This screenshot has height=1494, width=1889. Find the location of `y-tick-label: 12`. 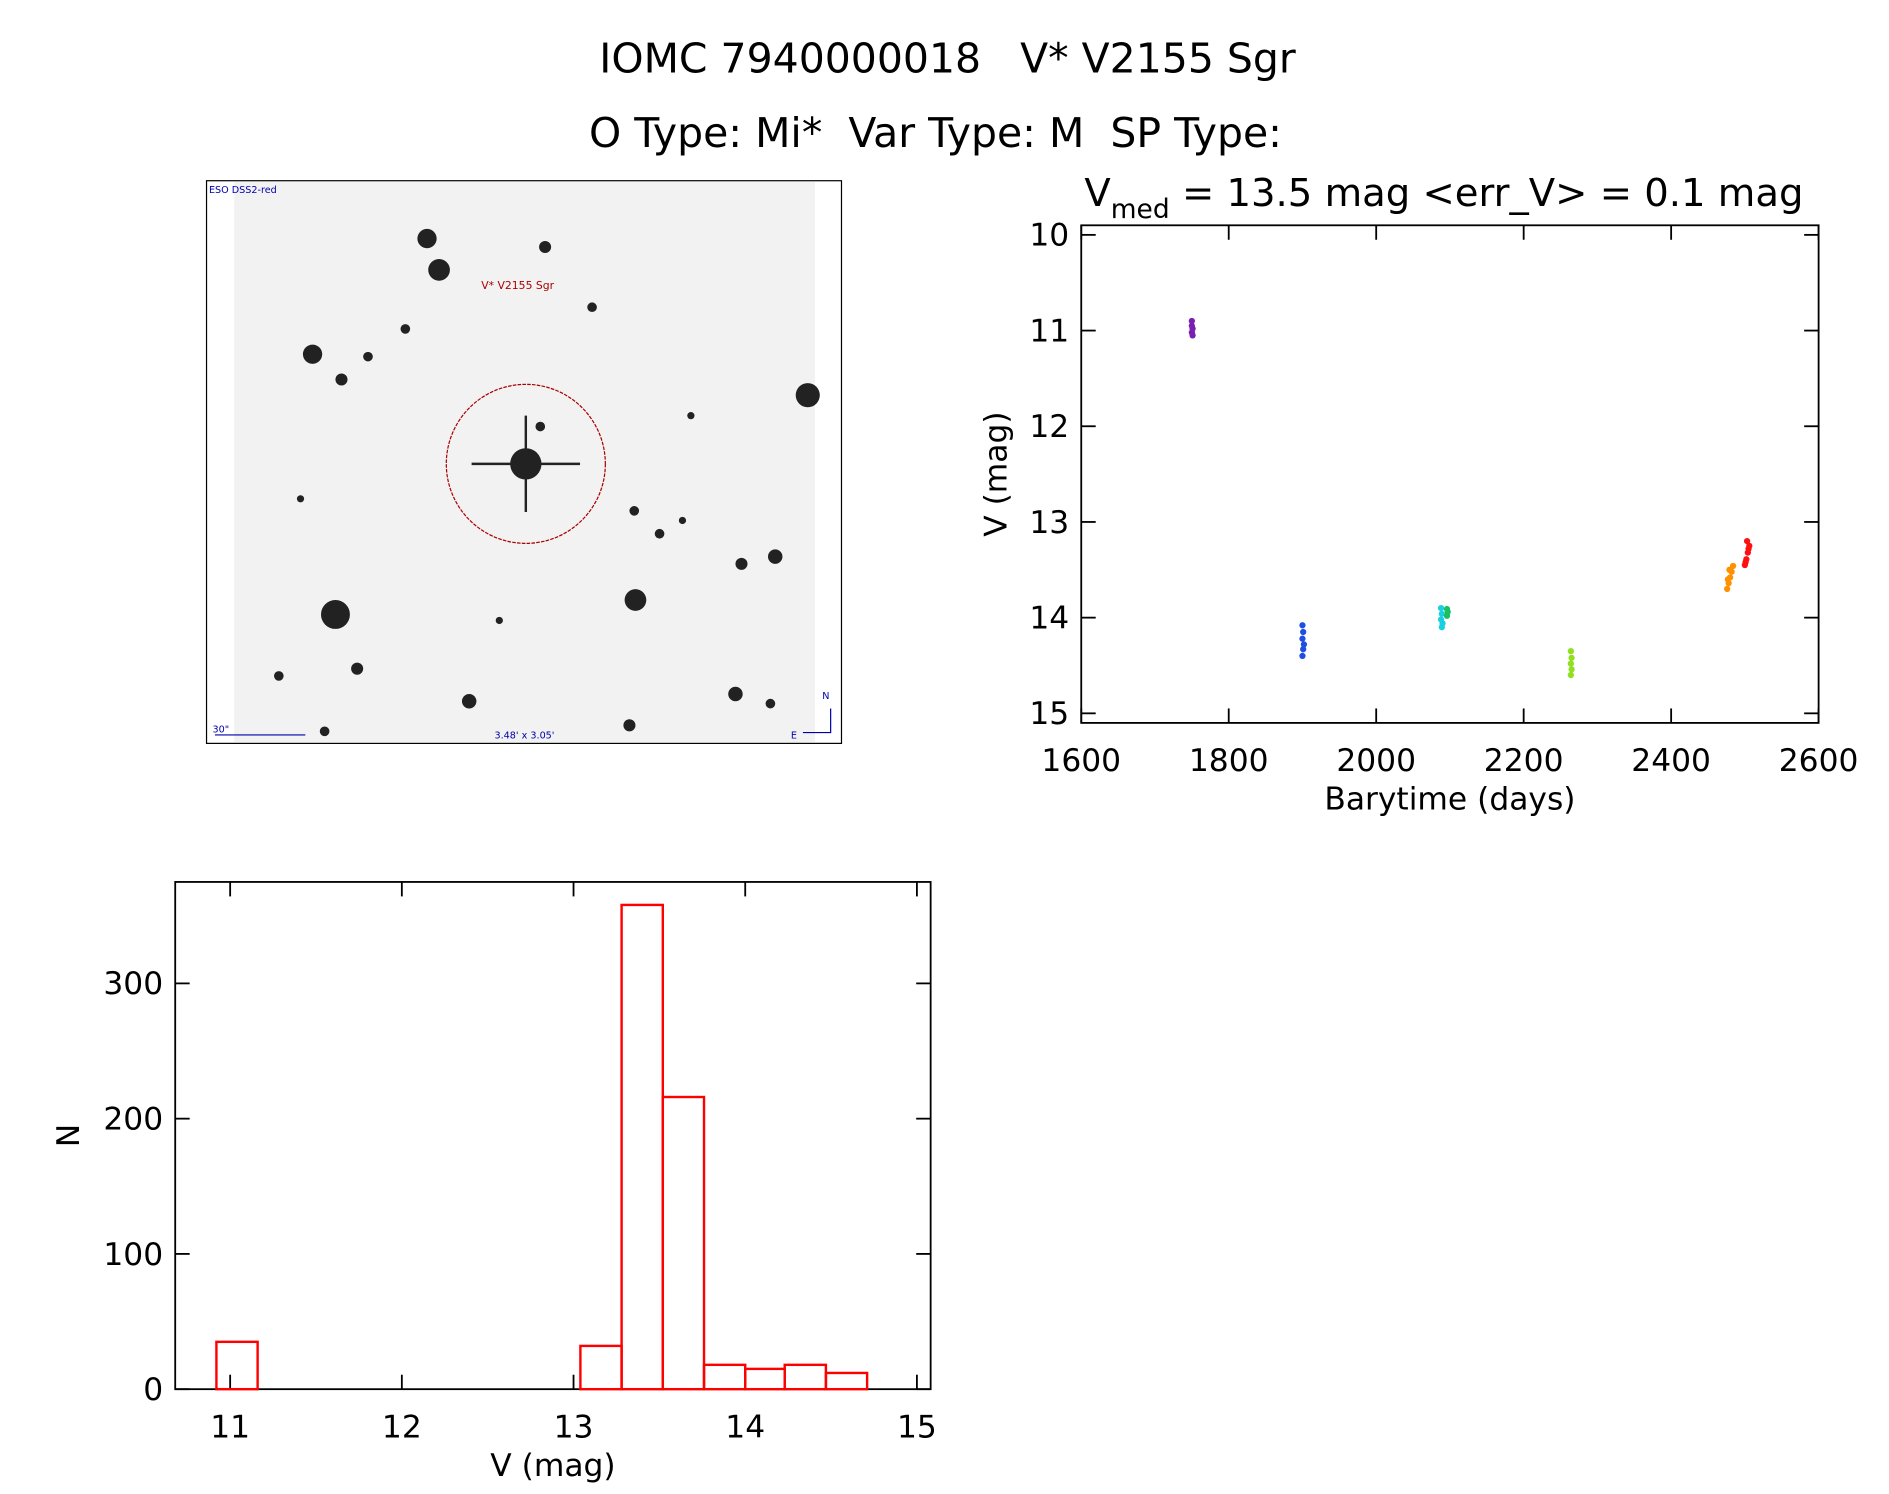

y-tick-label: 12 is located at coordinates (1049, 427).